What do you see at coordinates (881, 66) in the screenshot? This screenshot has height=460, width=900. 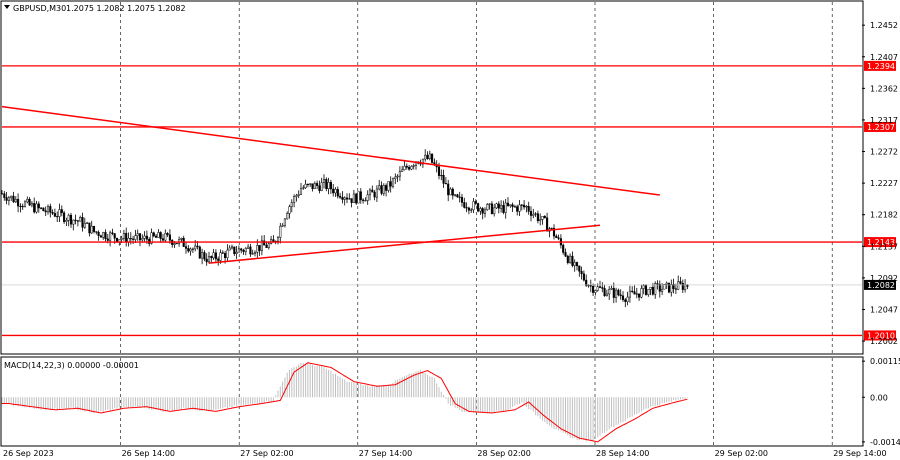 I see `level-price-label: 1.2394` at bounding box center [881, 66].